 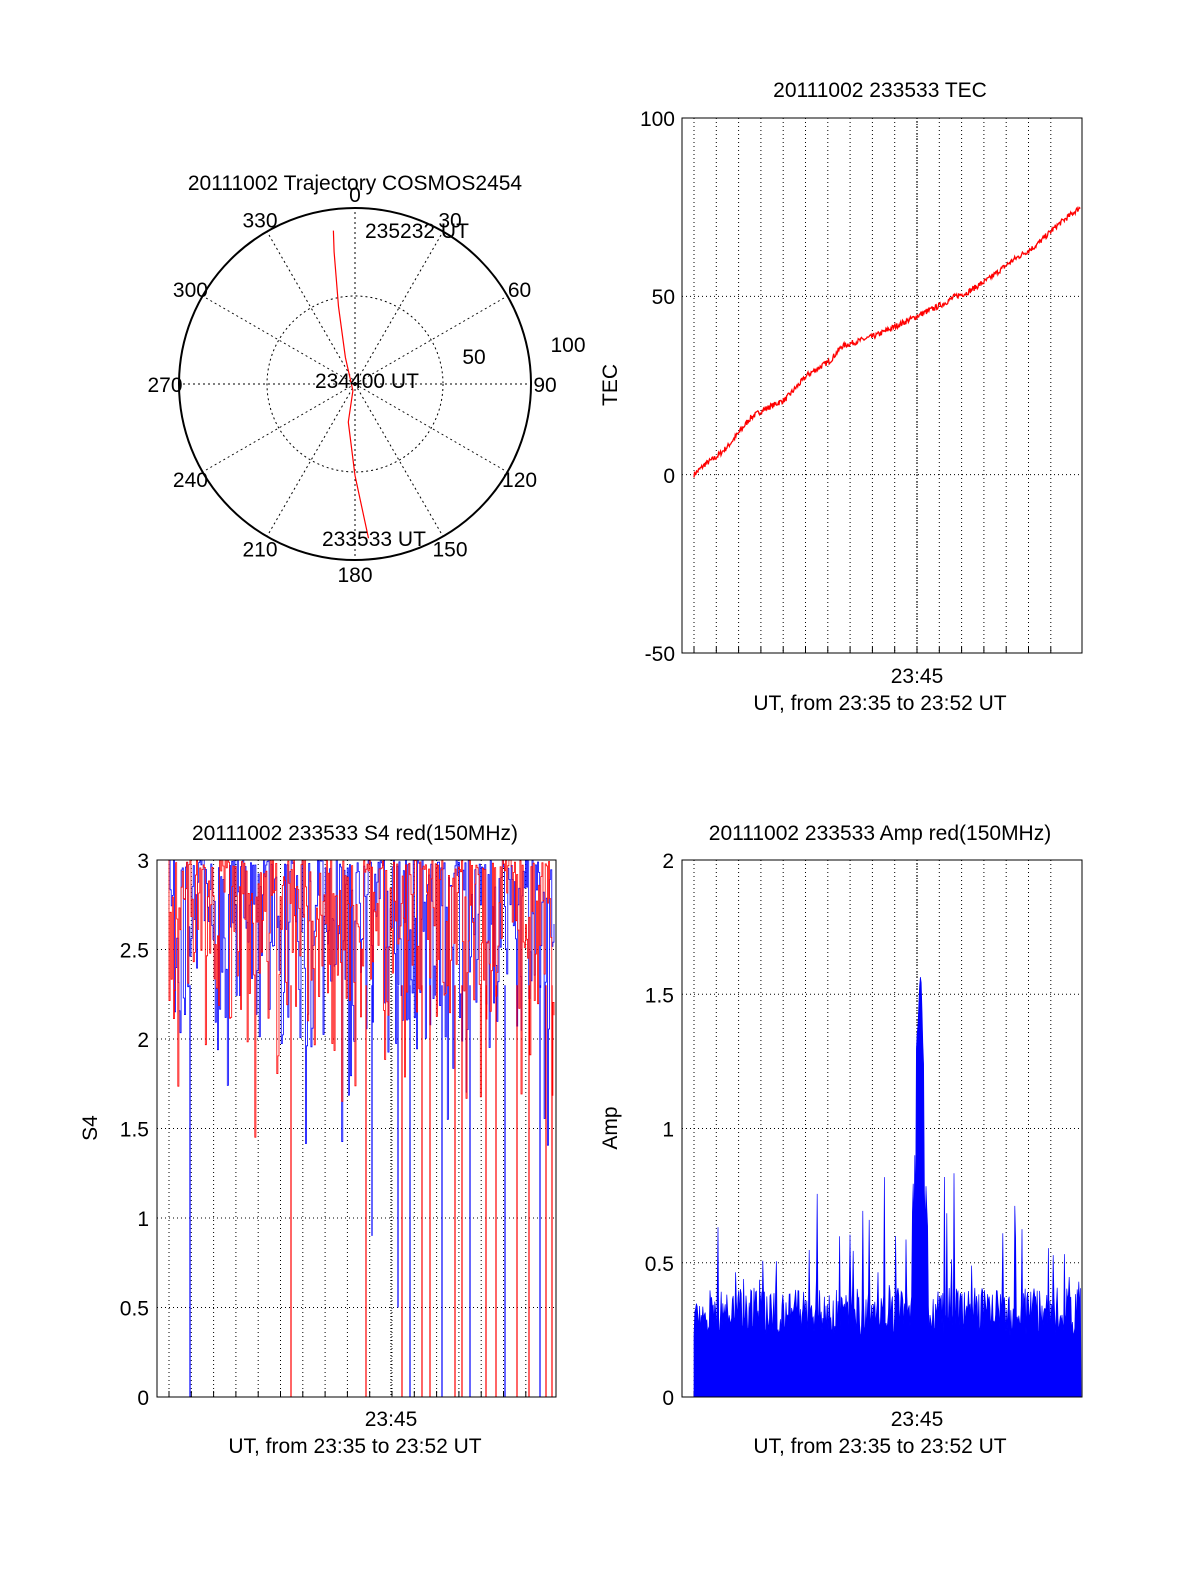 I want to click on polar-azimuth-label-210: 210, so click(x=259, y=550).